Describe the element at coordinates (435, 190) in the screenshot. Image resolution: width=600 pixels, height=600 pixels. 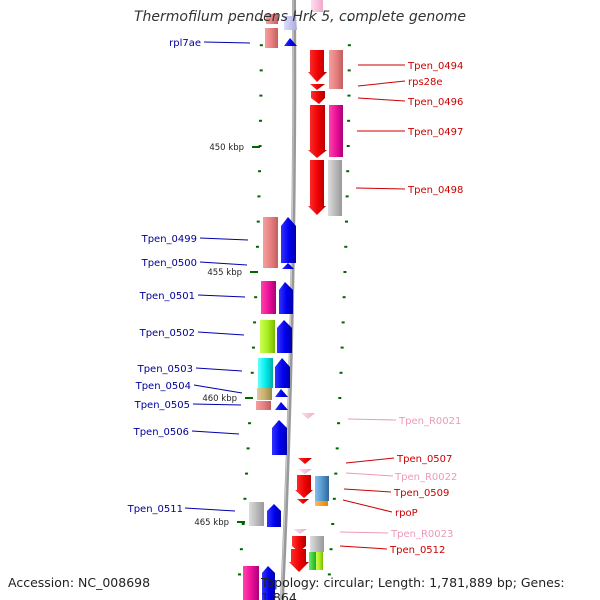
I see `gene-label-tpen-0498: Tpen_0498` at that location.